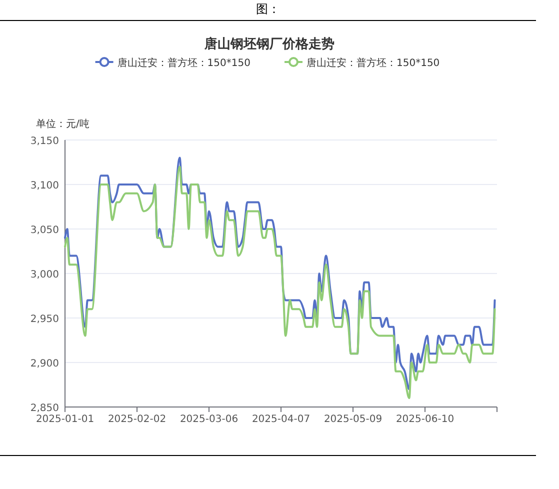  I want to click on y-tick-label: 3,050, so click(44, 230).